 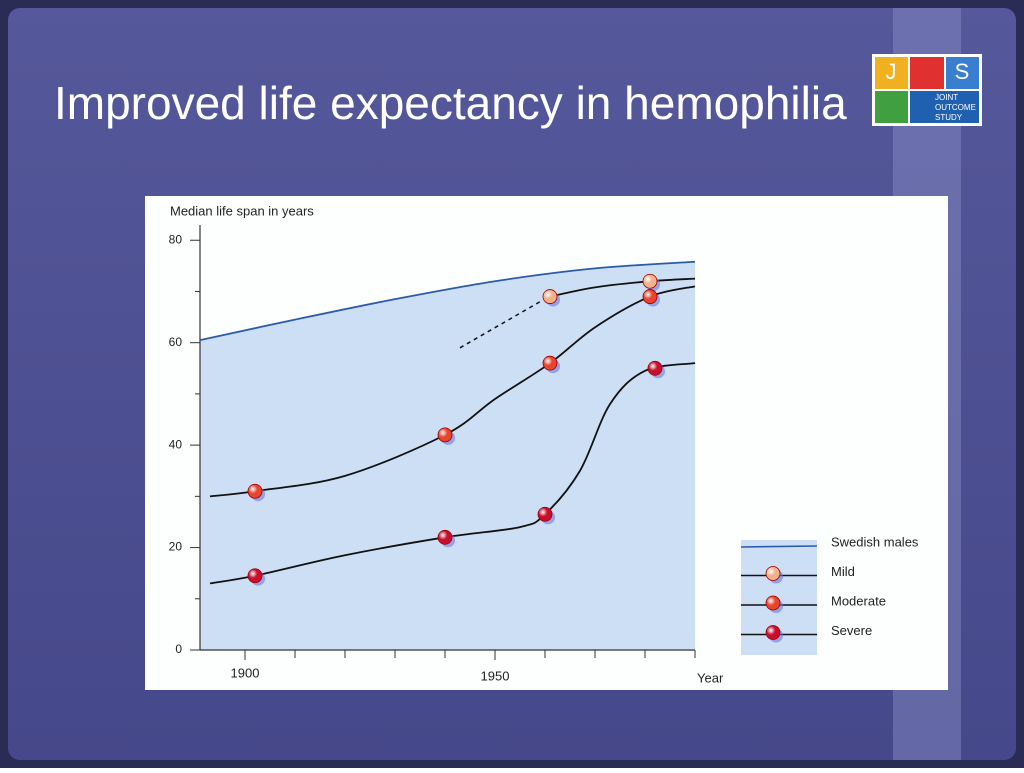 I want to click on logo-letter: J, so click(x=891, y=71).